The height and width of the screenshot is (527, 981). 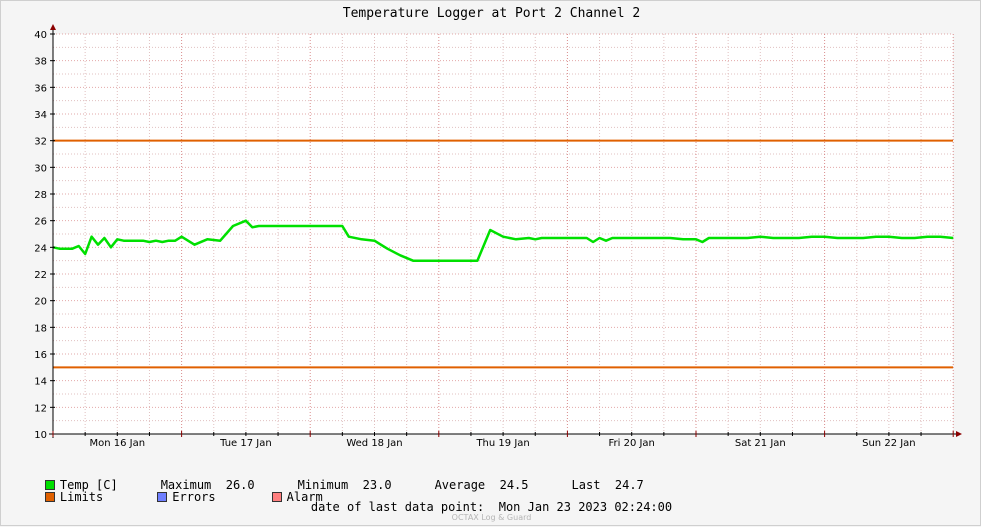 What do you see at coordinates (40, 222) in the screenshot?
I see `y-tick-label: 26` at bounding box center [40, 222].